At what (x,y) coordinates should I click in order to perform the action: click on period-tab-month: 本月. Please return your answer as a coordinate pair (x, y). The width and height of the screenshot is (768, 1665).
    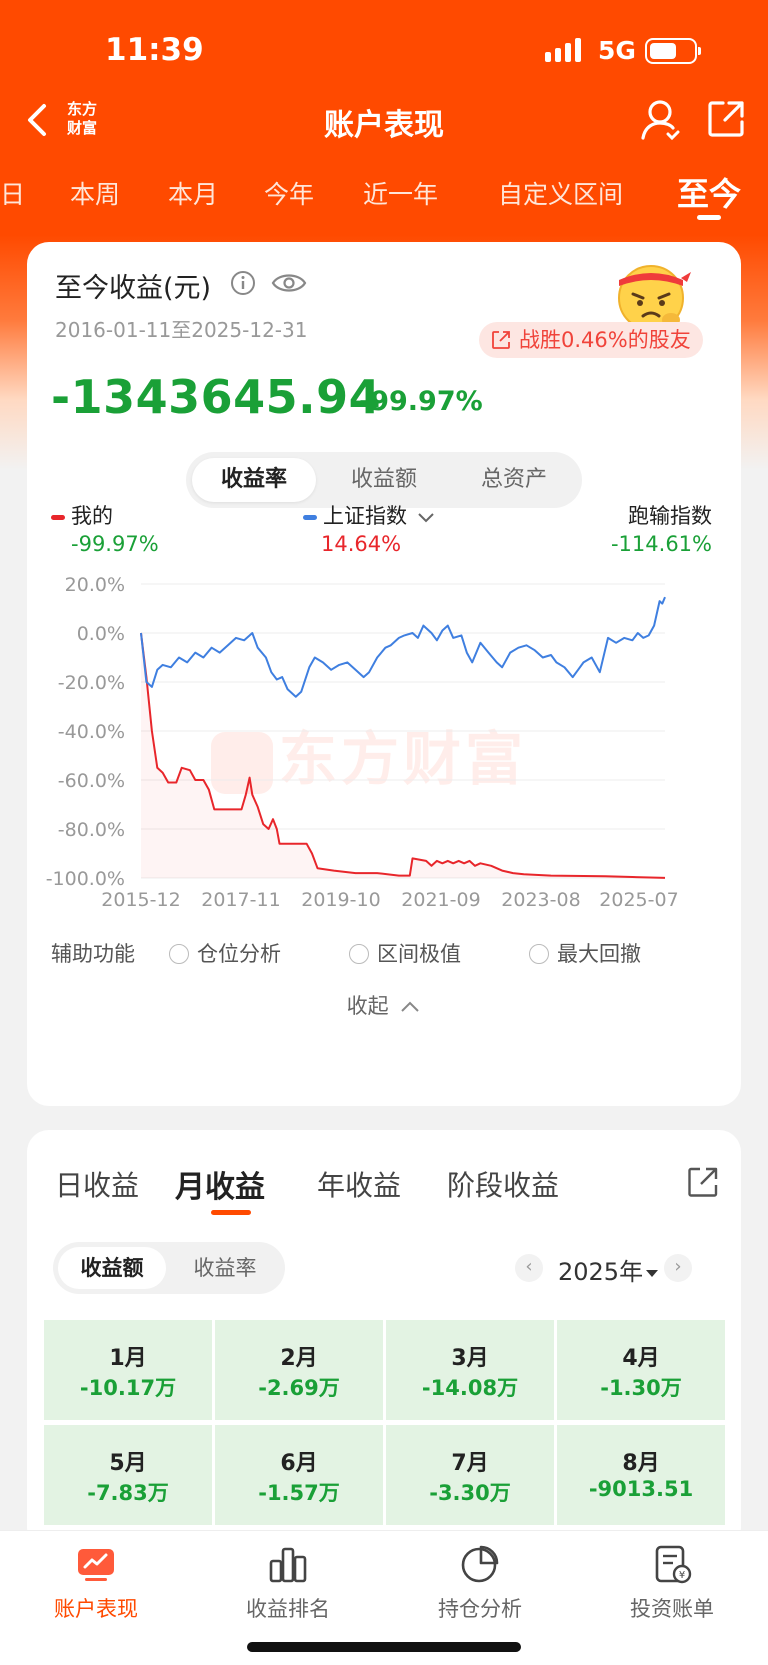
    Looking at the image, I should click on (193, 194).